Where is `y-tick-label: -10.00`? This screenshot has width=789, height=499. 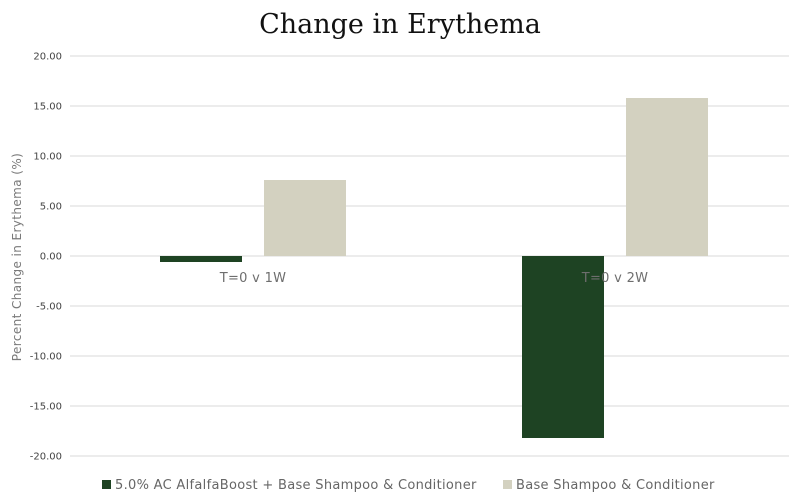
y-tick-label: -10.00 is located at coordinates (46, 357).